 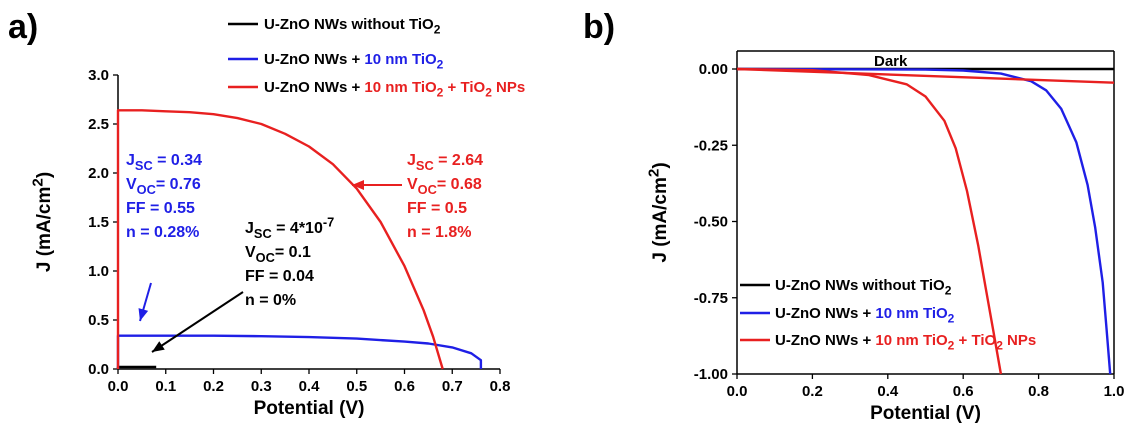 I want to click on legend-label: U-ZnO NWs without TiO2, so click(x=352, y=26).